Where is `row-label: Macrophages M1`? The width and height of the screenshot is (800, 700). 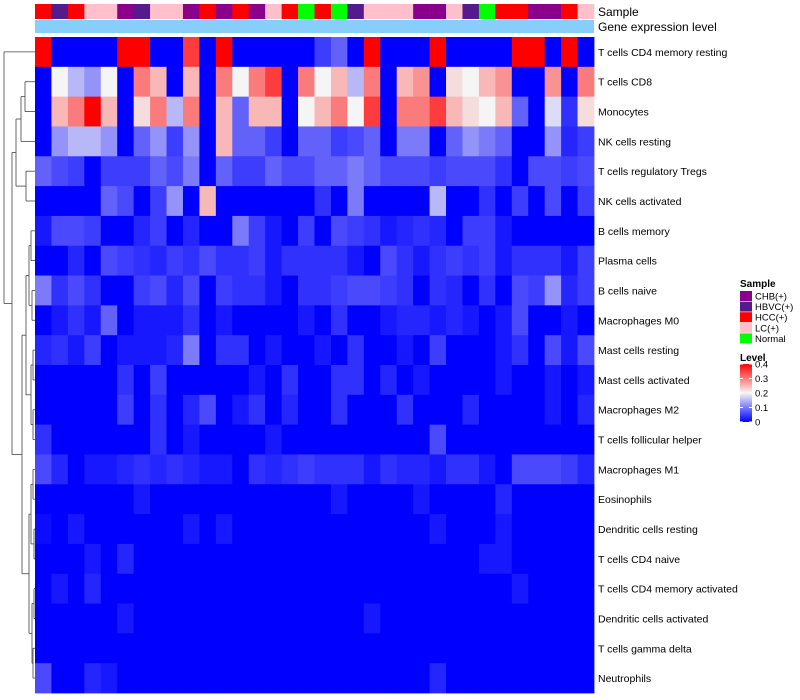
row-label: Macrophages M1 is located at coordinates (638, 470).